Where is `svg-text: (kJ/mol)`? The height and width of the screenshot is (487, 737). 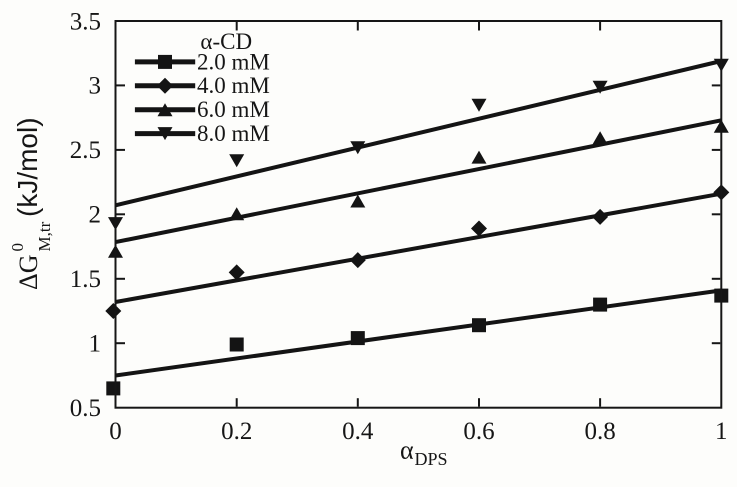 svg-text: (kJ/mol) is located at coordinates (27, 167).